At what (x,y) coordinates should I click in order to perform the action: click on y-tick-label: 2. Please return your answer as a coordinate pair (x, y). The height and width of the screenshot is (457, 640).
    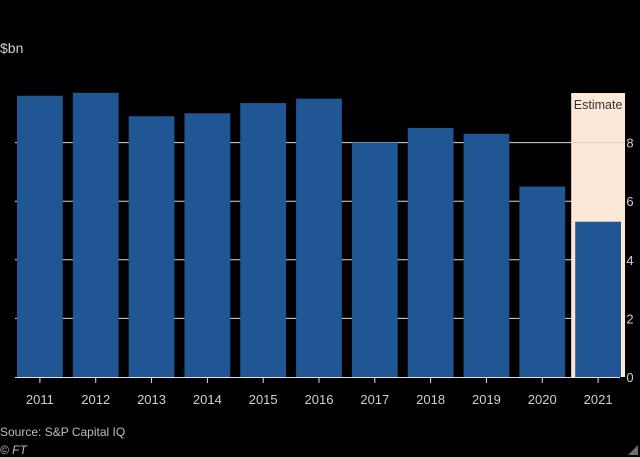
    Looking at the image, I should click on (629, 318).